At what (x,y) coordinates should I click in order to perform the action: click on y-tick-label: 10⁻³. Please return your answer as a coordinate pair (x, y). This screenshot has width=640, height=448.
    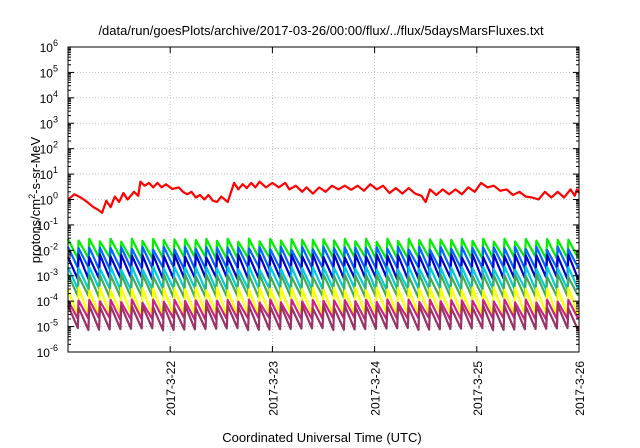
    Looking at the image, I should click on (47, 275).